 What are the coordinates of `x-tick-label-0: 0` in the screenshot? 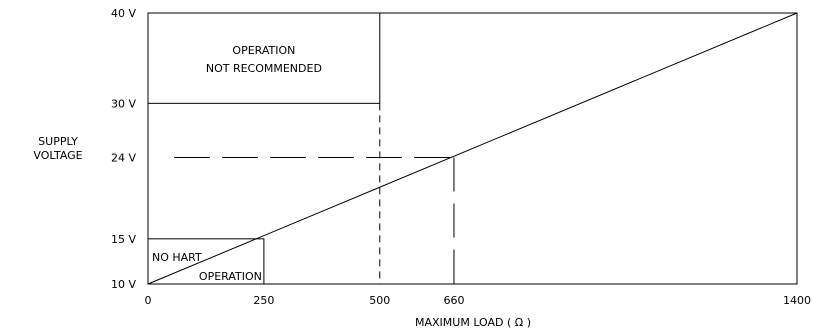 It's located at (148, 300).